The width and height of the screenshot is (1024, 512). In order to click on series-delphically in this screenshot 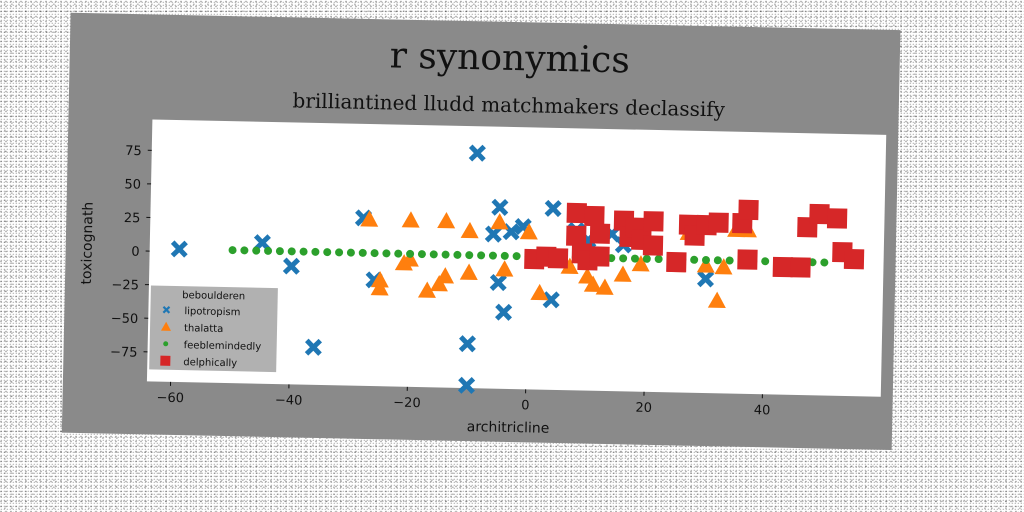, I will do `click(694, 238)`.